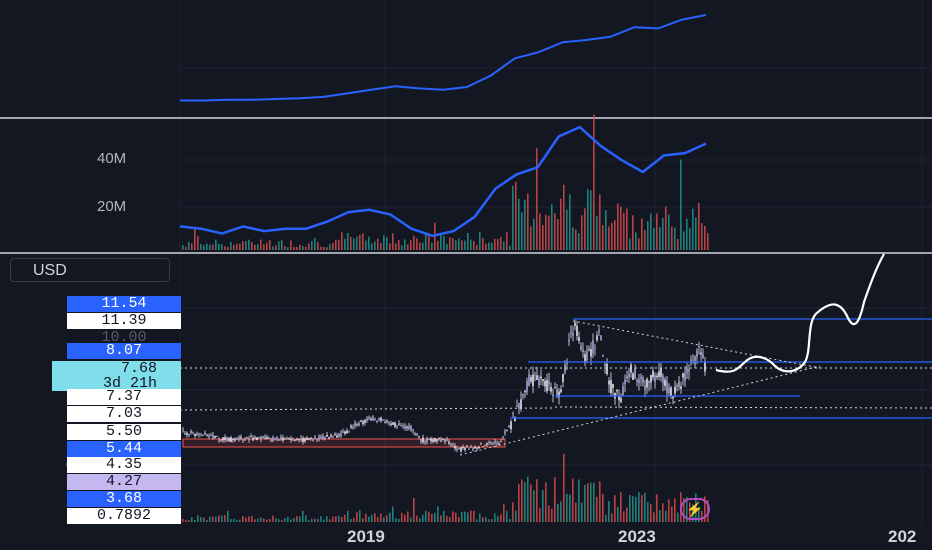 The width and height of the screenshot is (932, 550). I want to click on current-price-label: 7.68 3d 21h, so click(116, 376).